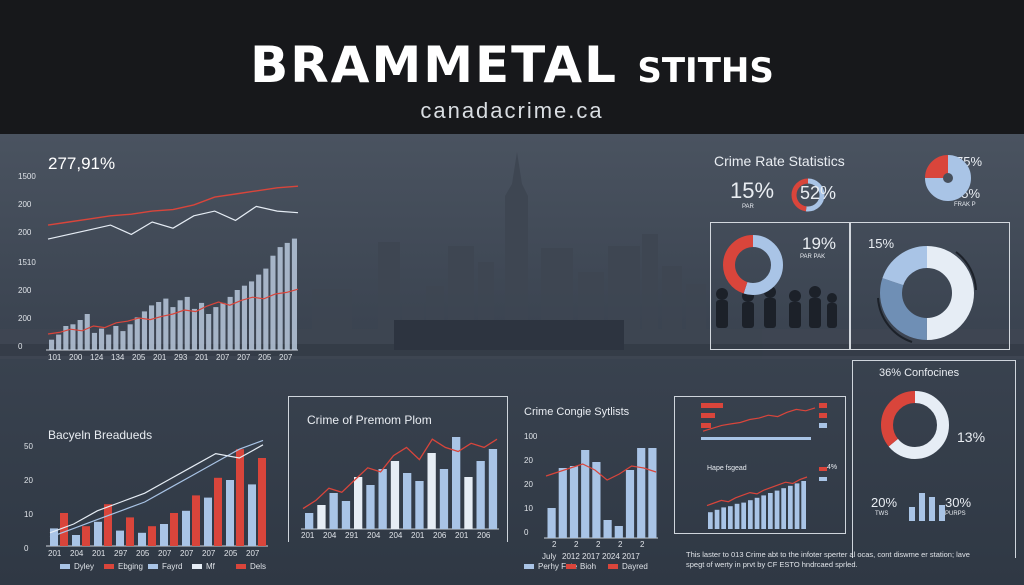 This screenshot has height=585, width=1024. Describe the element at coordinates (20, 346) in the screenshot. I see `tl-y-lower-tick: 0` at that location.